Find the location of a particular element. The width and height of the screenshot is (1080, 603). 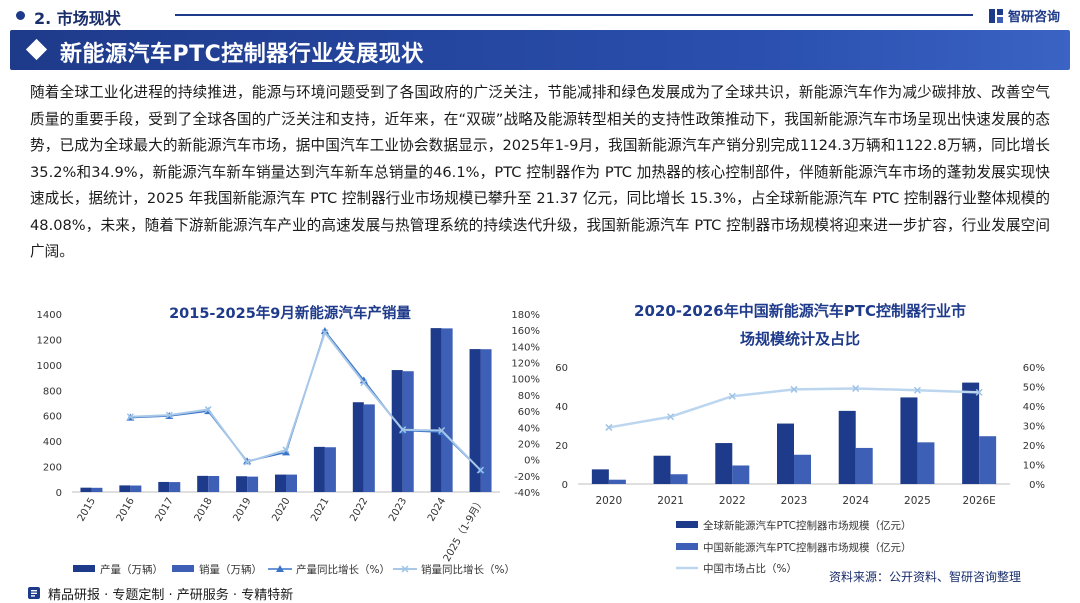

top-bar: 2. 市场现状 智研咨询 is located at coordinates (540, 15).